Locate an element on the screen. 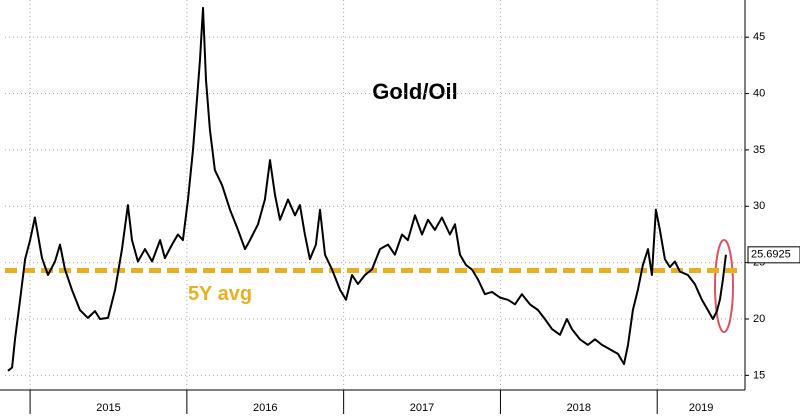 This screenshot has height=417, width=800. y-tick-label: 20 is located at coordinates (759, 319).